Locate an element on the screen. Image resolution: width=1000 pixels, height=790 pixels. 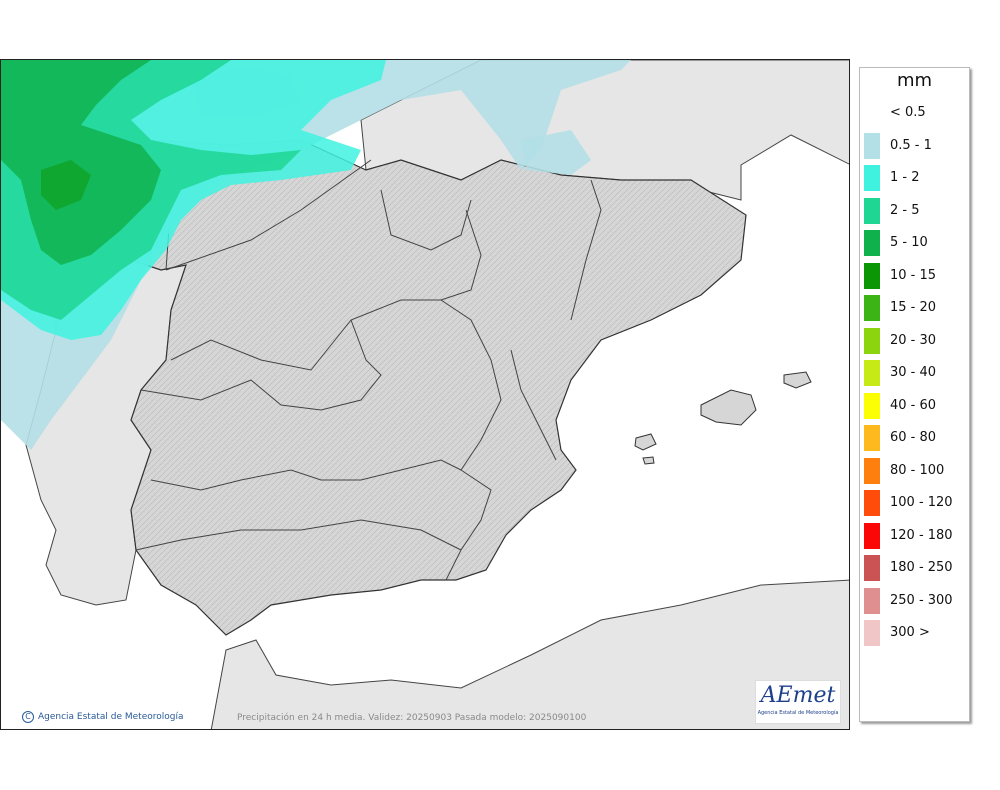
legend-item: 10 - 15 is located at coordinates (914, 275).